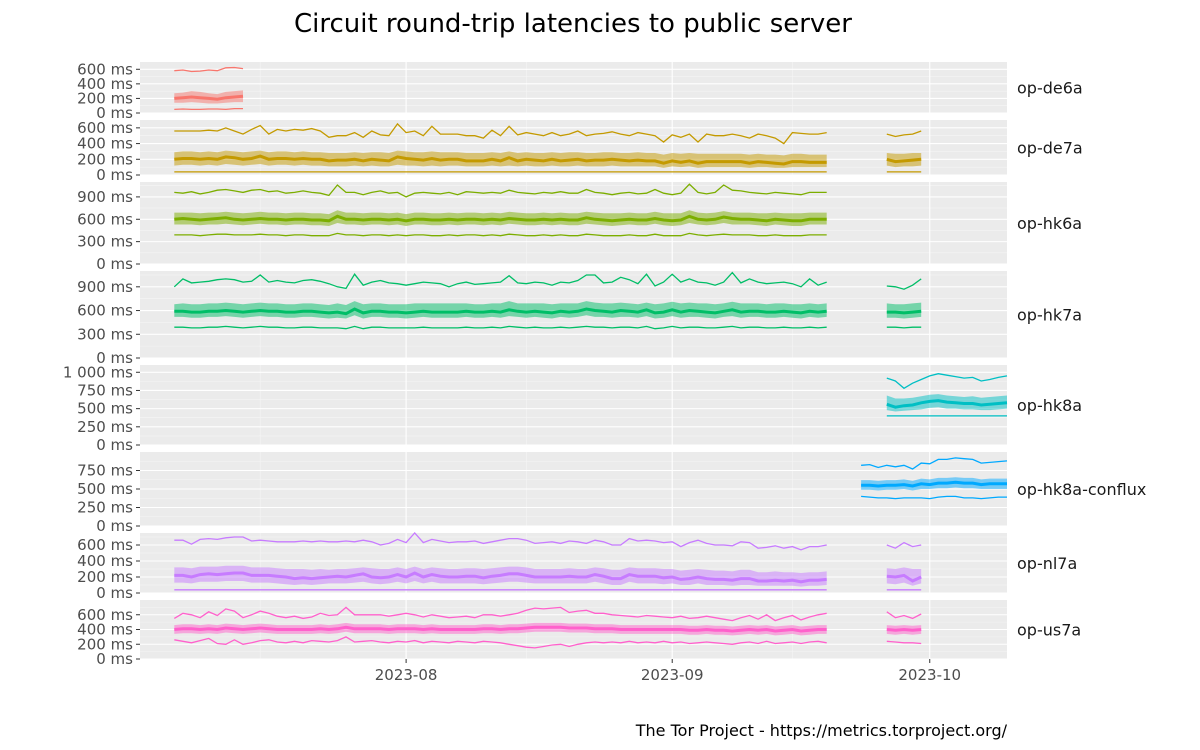 The width and height of the screenshot is (1200, 750). I want to click on x-tick-label: 2023-08, so click(406, 675).